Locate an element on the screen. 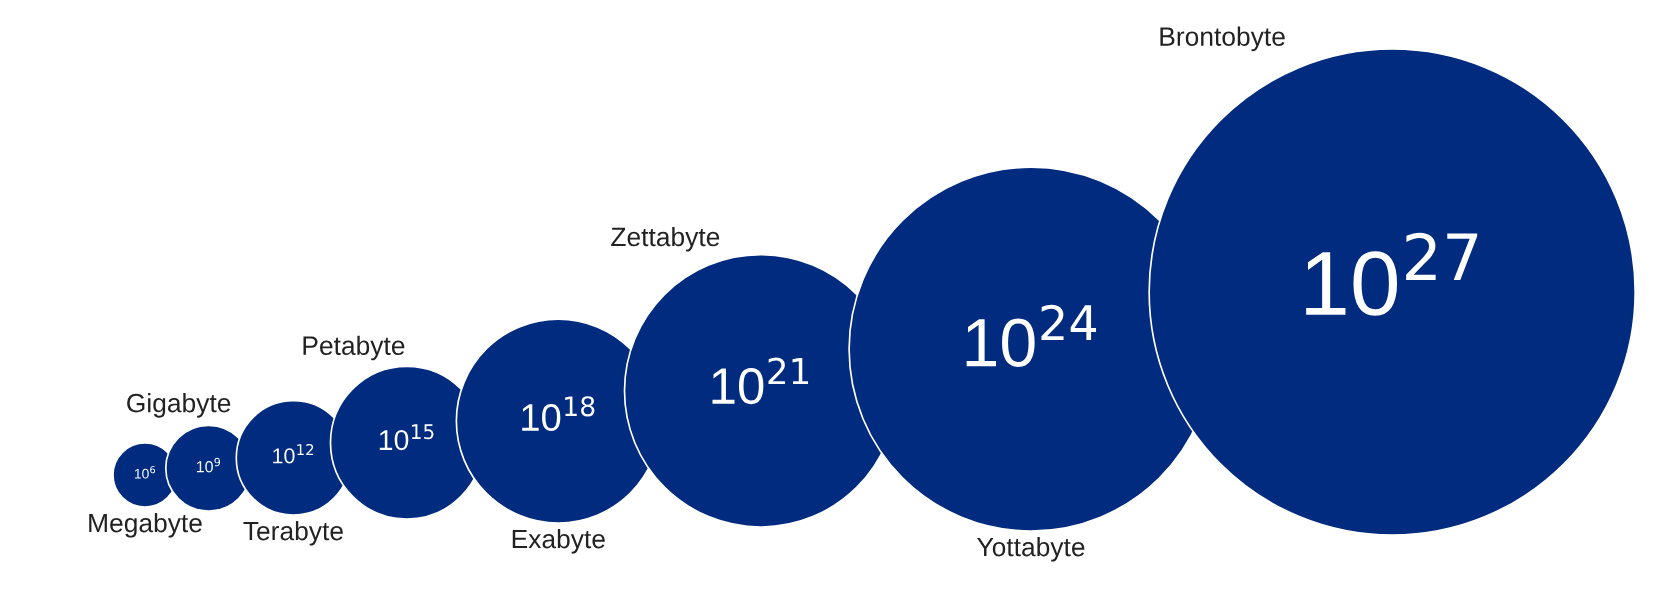 Image resolution: width=1655 pixels, height=601 pixels. data-label: 10$^{9}$ is located at coordinates (208, 465).